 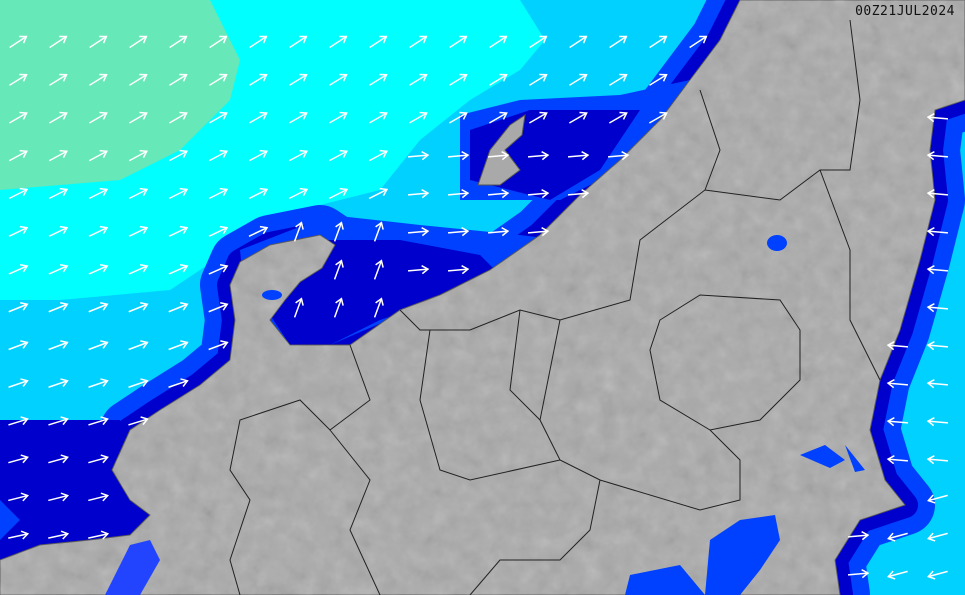 I want to click on wakasa-max, so click(x=70, y=490).